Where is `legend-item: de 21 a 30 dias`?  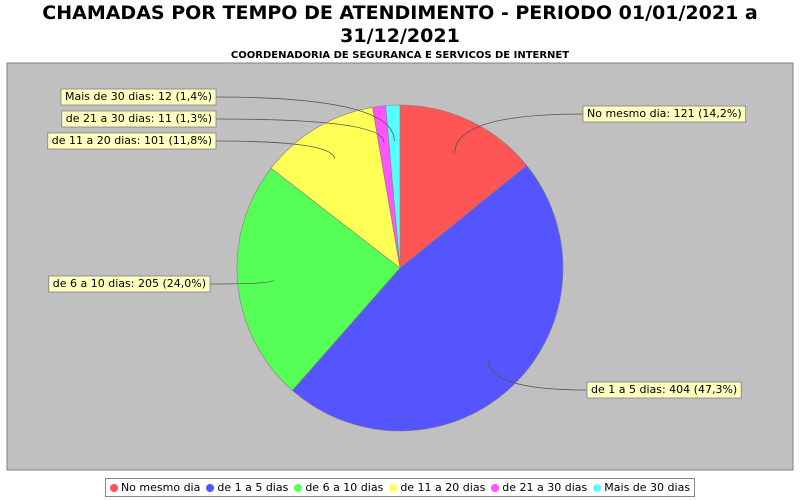 legend-item: de 21 a 30 dias is located at coordinates (539, 487).